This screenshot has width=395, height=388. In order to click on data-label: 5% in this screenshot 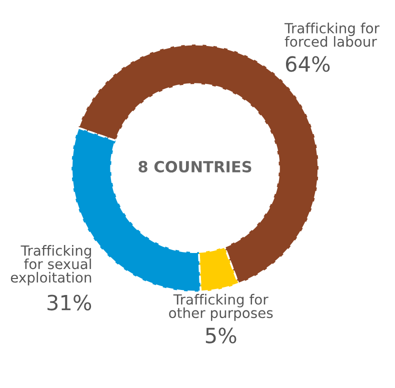, I will do `click(221, 336)`.